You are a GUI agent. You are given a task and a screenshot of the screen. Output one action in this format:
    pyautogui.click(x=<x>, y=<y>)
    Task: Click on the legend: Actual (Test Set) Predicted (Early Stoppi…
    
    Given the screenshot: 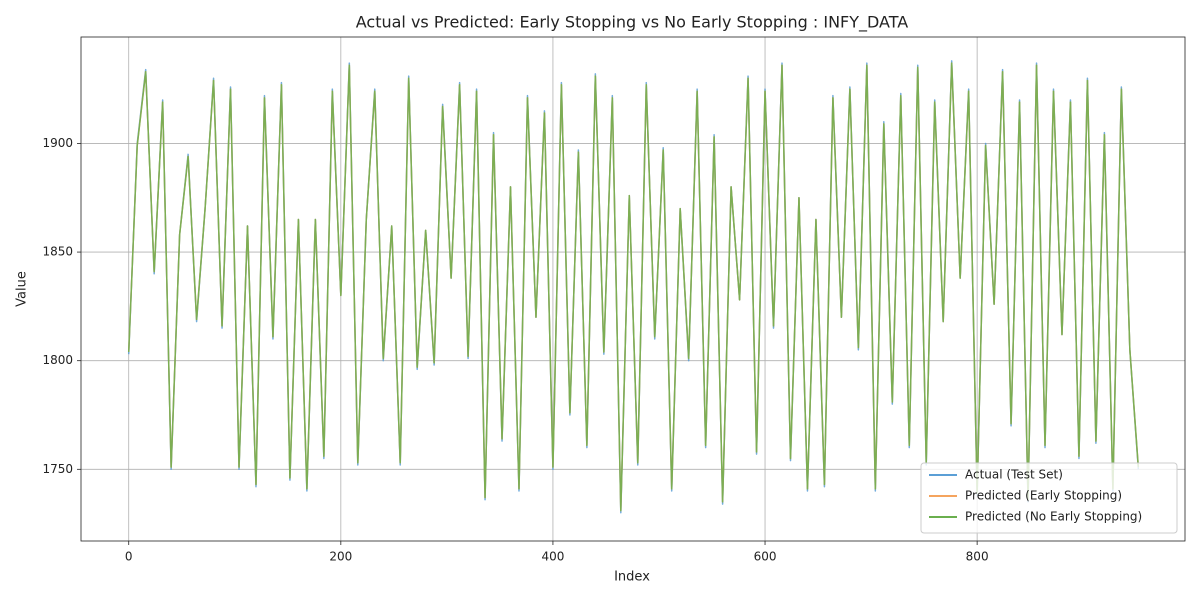 What is the action you would take?
    pyautogui.click(x=1049, y=498)
    